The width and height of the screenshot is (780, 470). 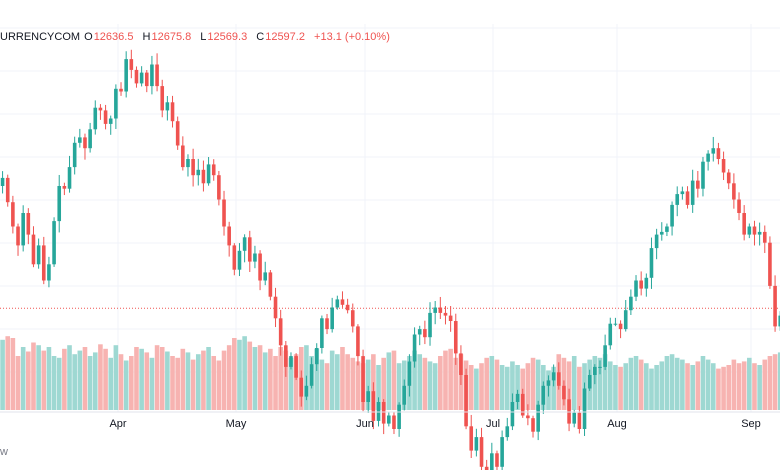 What do you see at coordinates (493, 424) in the screenshot?
I see `time-axis-label: Jul` at bounding box center [493, 424].